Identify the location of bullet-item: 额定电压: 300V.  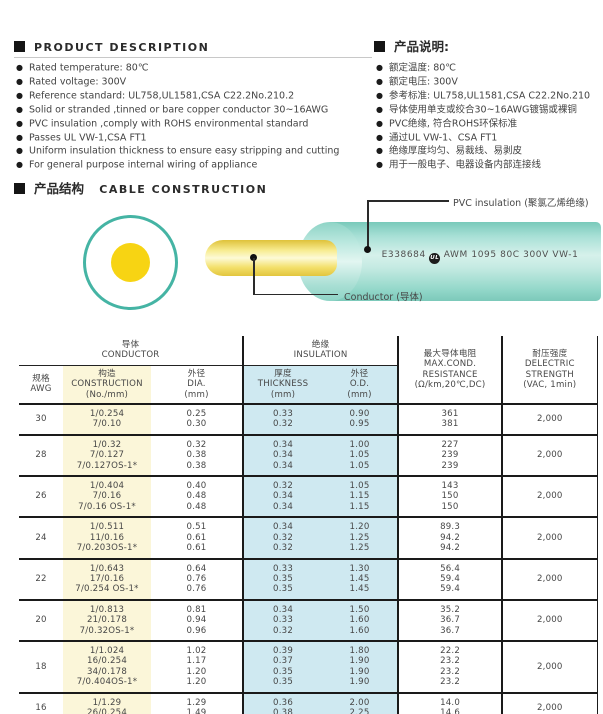
(489, 82).